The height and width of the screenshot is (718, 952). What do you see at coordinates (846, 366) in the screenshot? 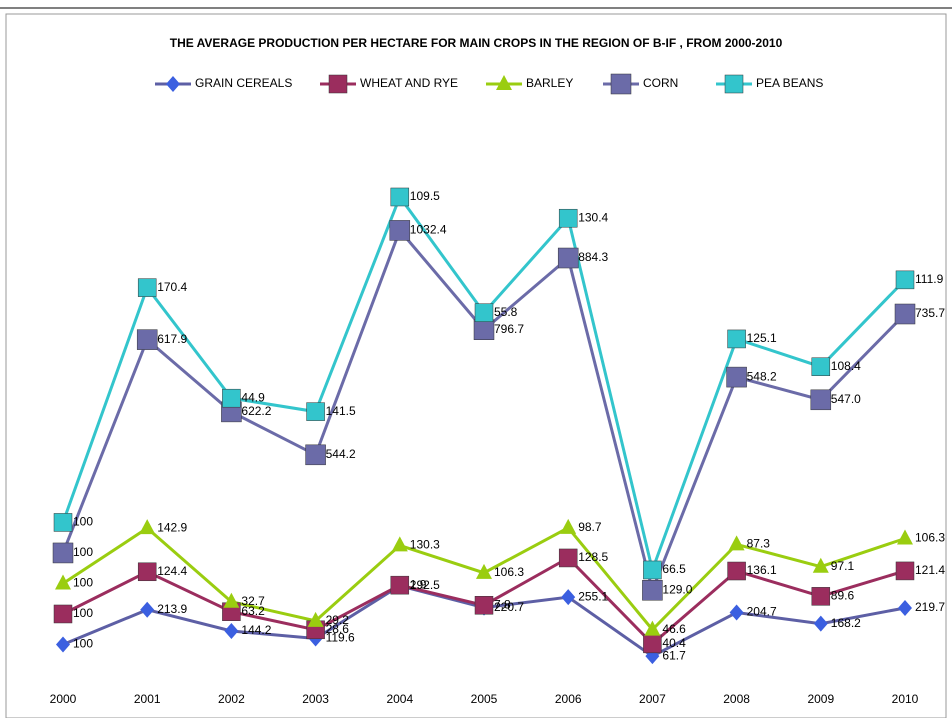
I see `data-label: 108.4` at bounding box center [846, 366].